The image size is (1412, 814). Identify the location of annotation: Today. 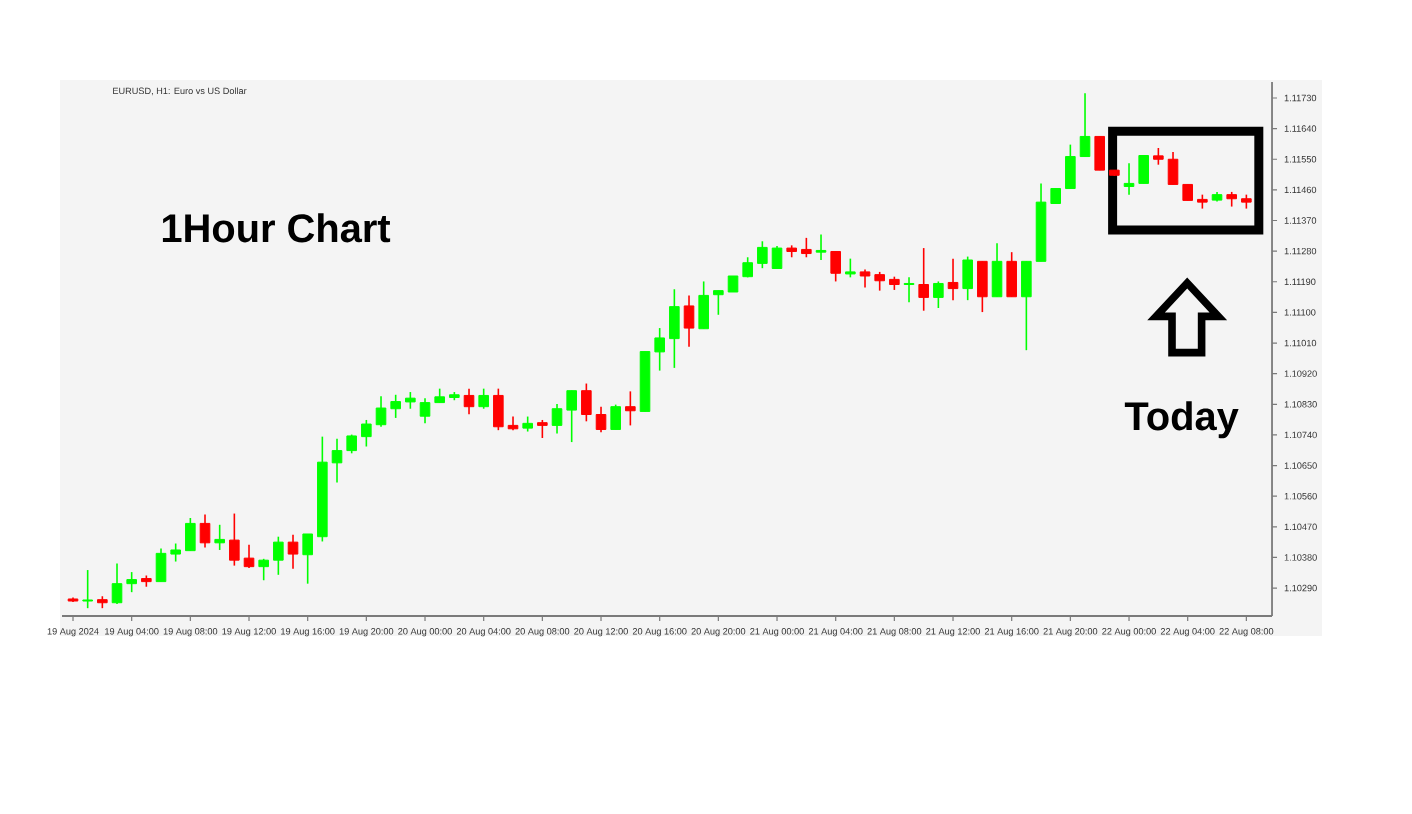
(1181, 420).